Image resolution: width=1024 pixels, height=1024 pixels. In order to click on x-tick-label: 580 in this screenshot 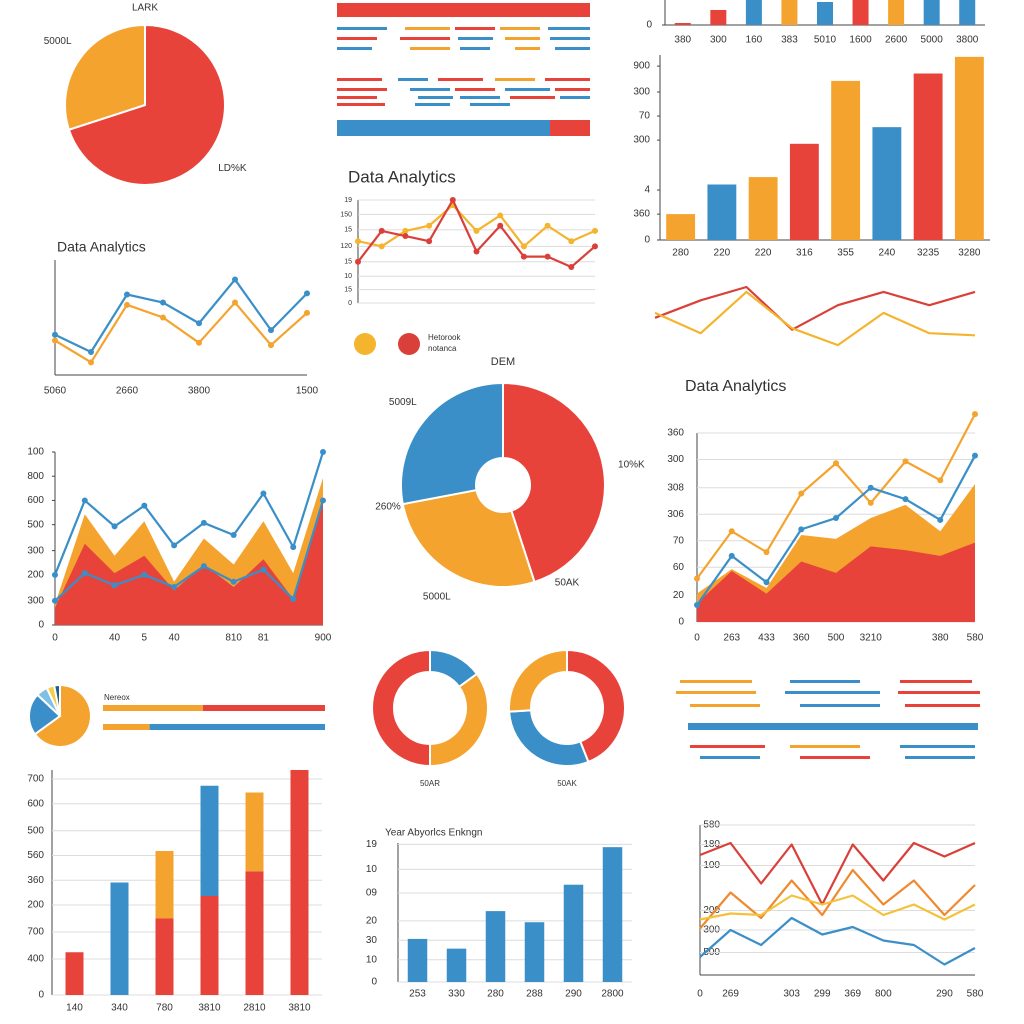, I will do `click(975, 638)`.